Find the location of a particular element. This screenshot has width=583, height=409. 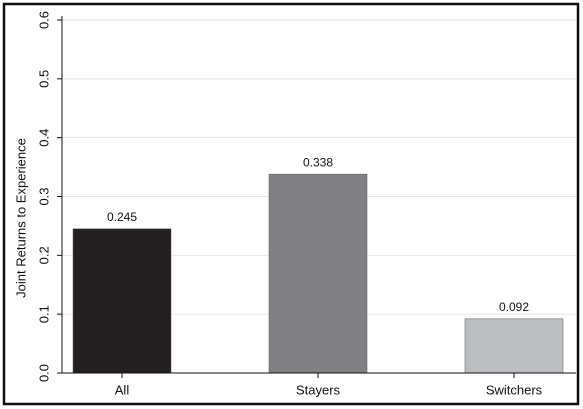

y-tick-label: 0.1 is located at coordinates (43, 314).